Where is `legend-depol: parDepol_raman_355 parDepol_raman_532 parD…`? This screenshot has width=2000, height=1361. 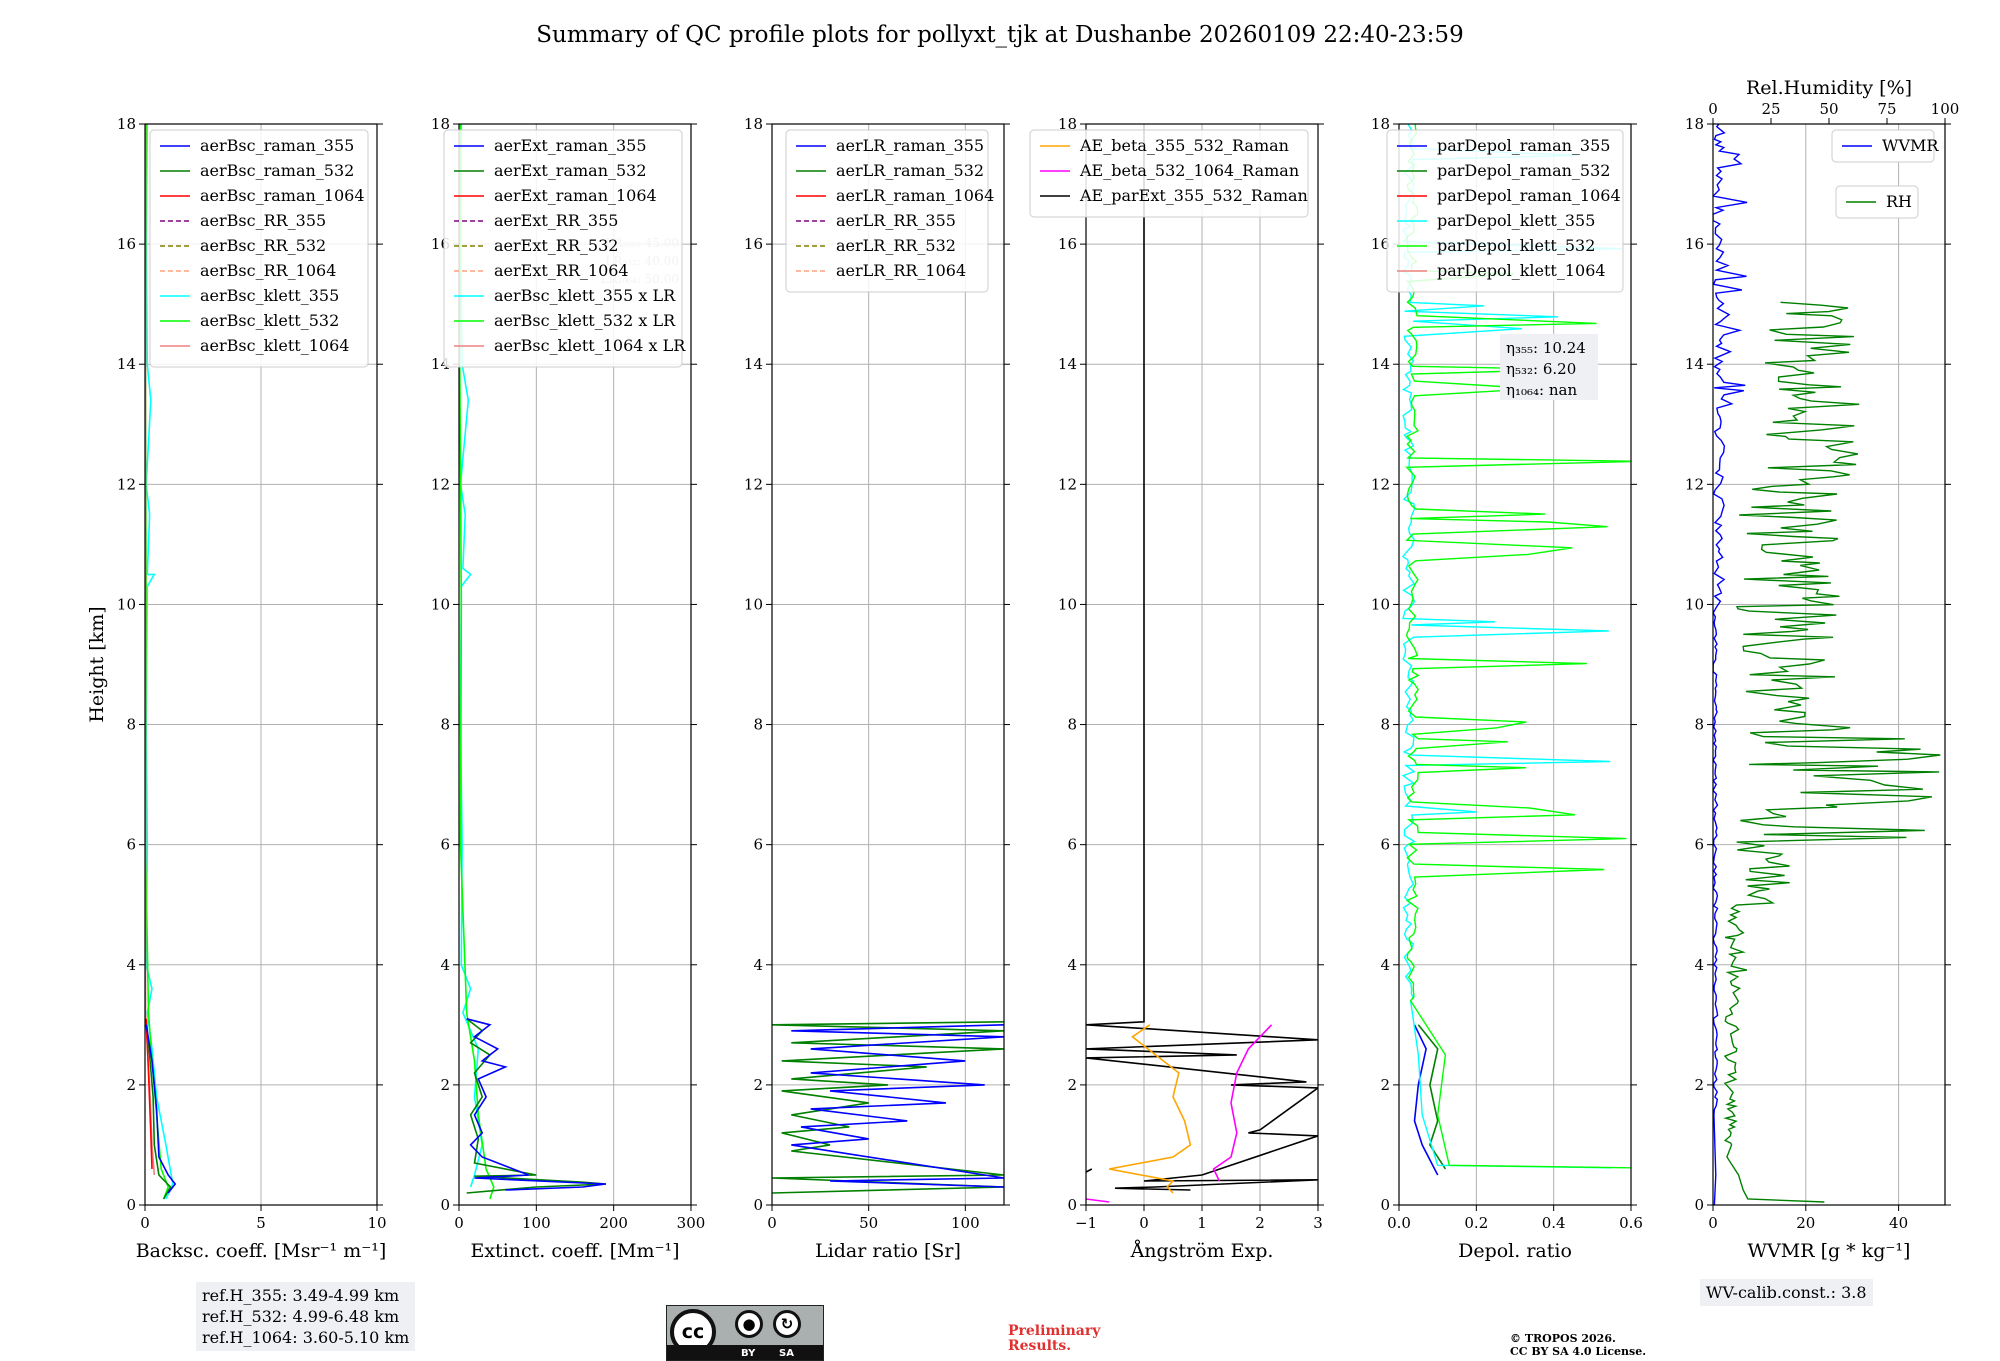
legend-depol: parDepol_raman_355 parDepol_raman_532 parD… is located at coordinates (1505, 211).